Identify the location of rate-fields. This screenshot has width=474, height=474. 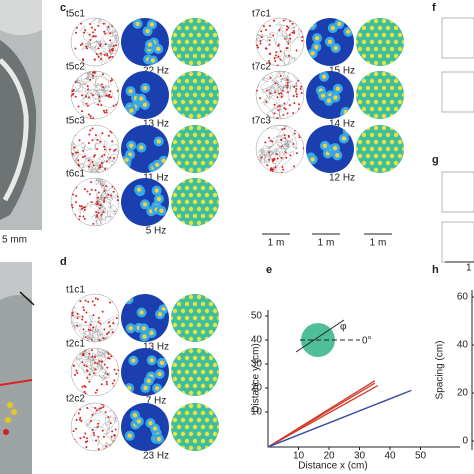
(333, 95).